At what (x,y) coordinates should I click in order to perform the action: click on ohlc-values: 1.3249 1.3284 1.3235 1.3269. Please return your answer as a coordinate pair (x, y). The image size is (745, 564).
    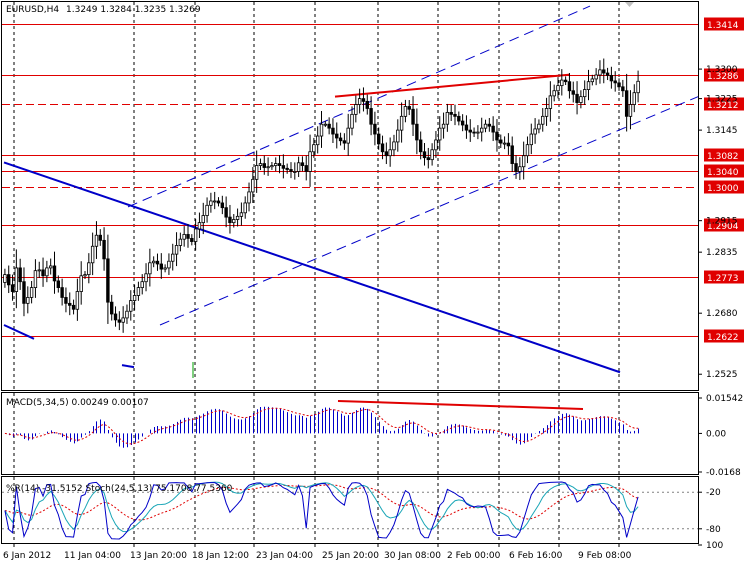
    Looking at the image, I should click on (133, 10).